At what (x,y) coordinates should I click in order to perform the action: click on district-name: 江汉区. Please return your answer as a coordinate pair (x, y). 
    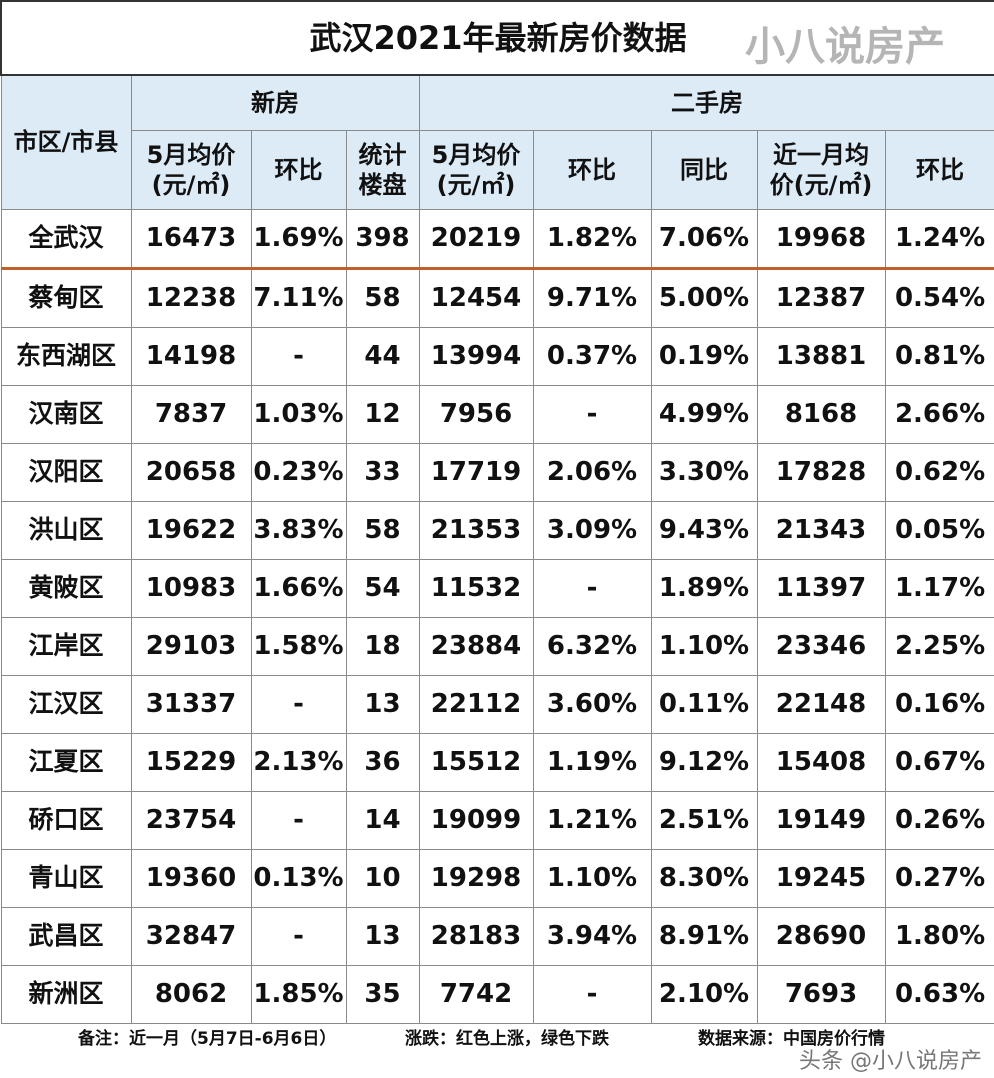
    Looking at the image, I should click on (66, 704).